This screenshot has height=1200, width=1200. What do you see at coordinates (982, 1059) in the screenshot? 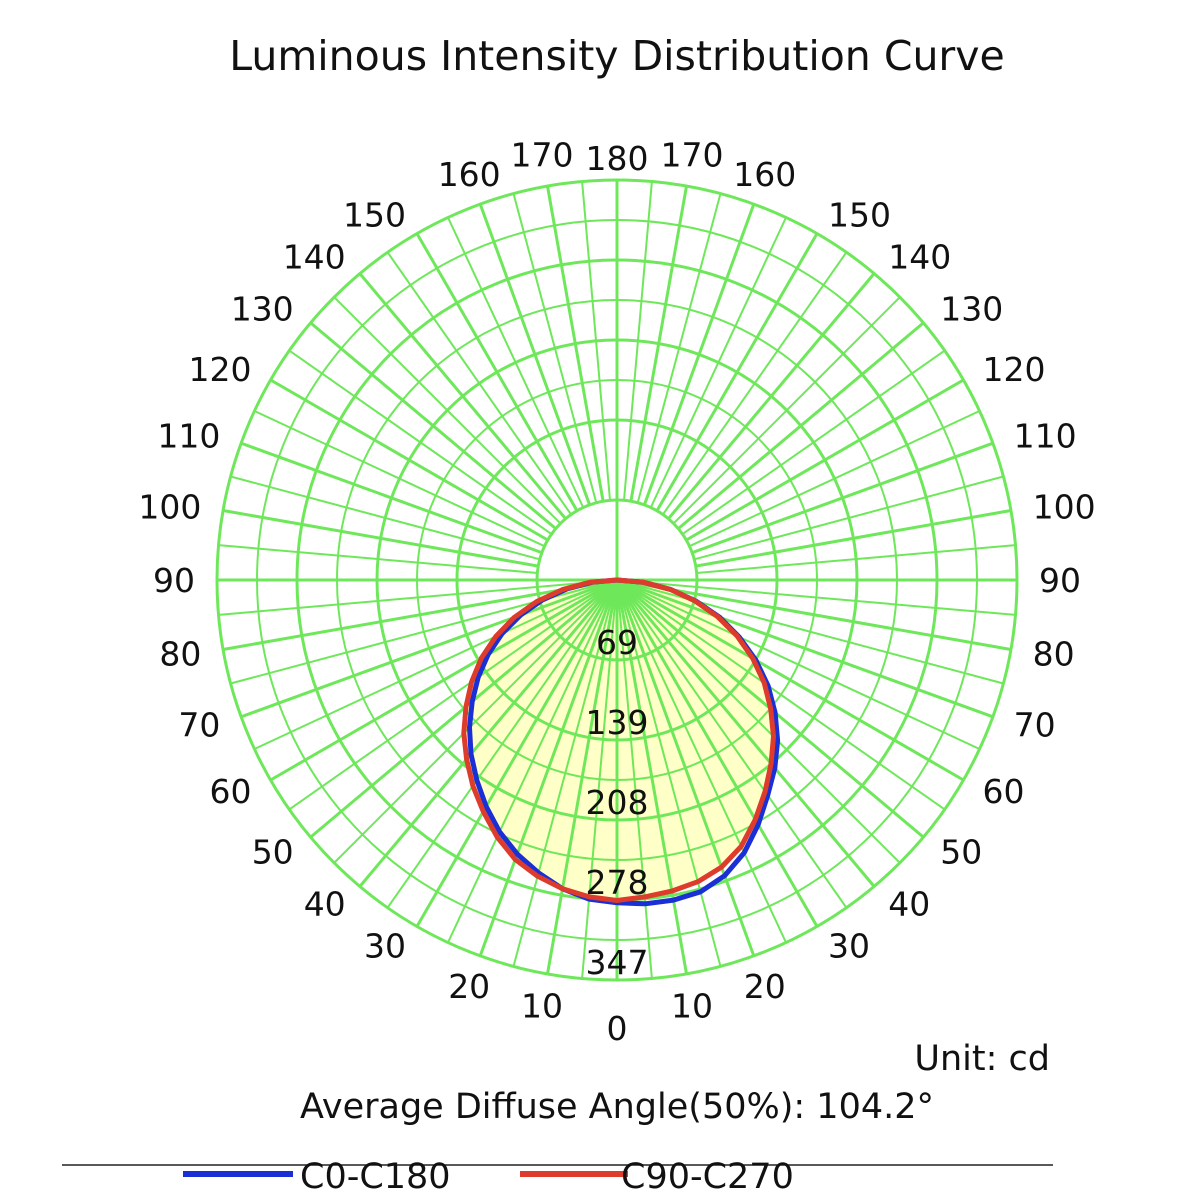
I see `unit-label: Unit: cd` at bounding box center [982, 1059].